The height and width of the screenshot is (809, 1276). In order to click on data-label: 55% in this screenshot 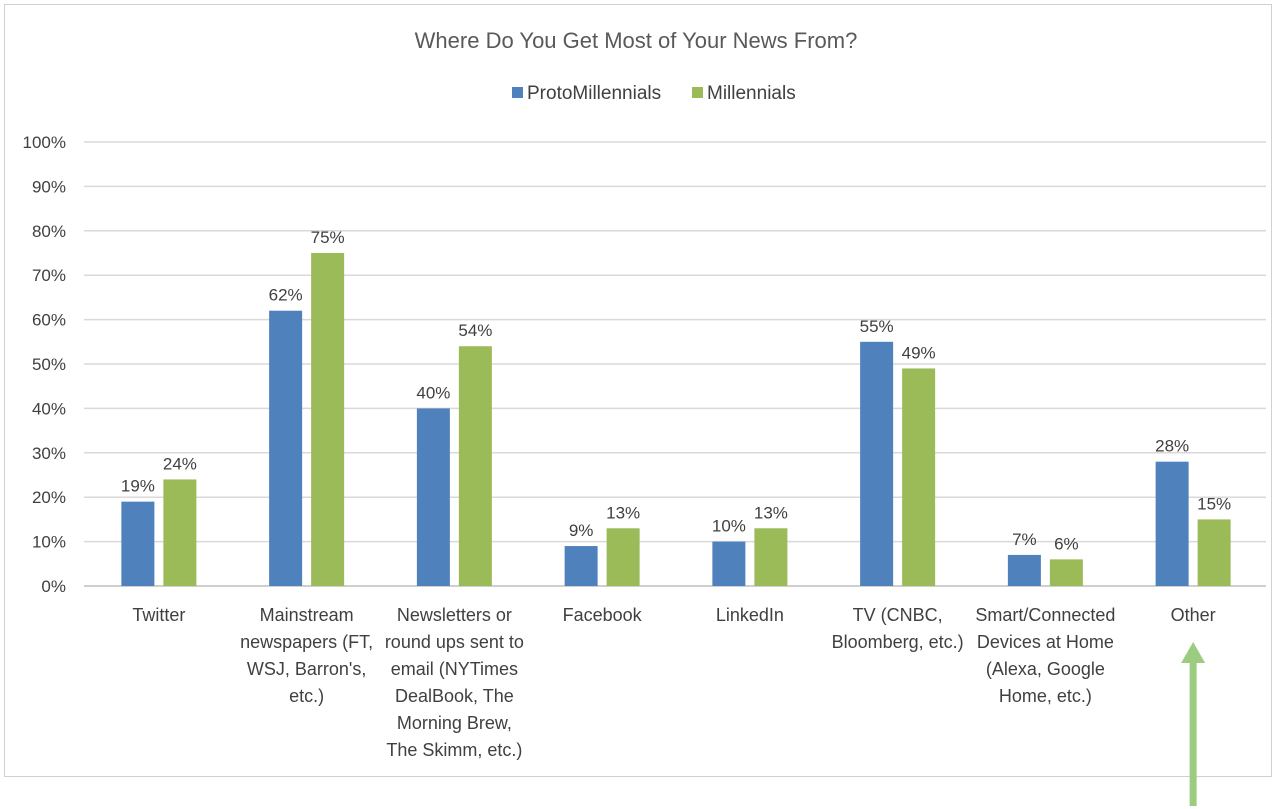, I will do `click(877, 326)`.